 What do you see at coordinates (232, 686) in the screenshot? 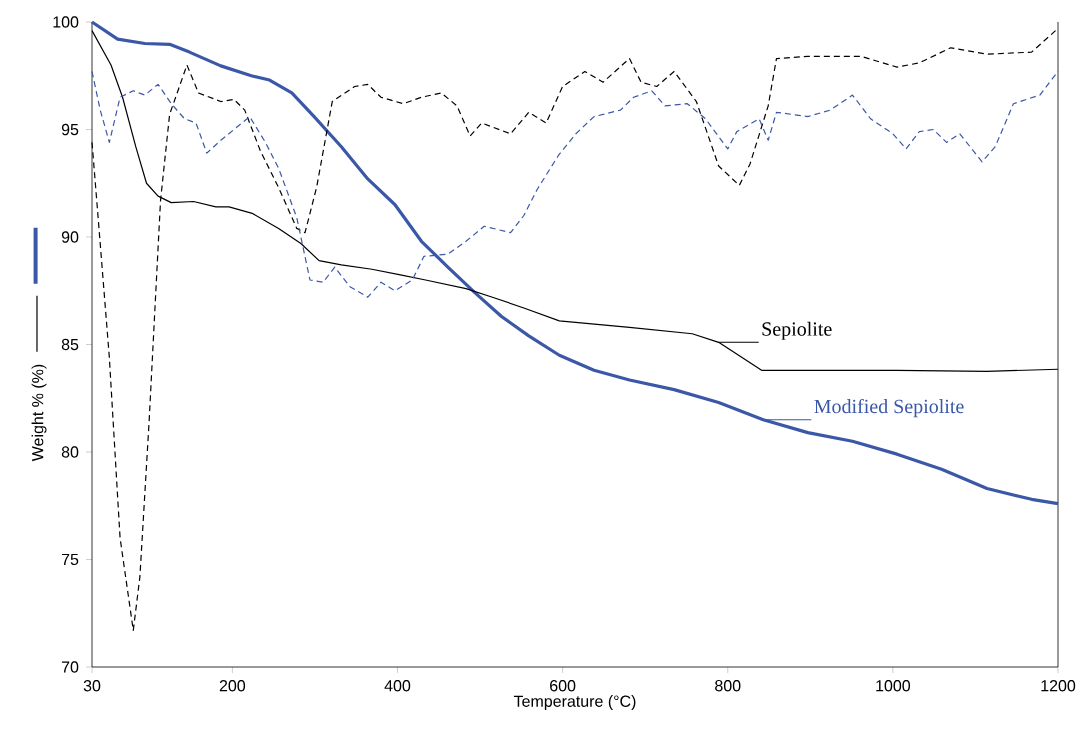
I see `x-tick-label: 200` at bounding box center [232, 686].